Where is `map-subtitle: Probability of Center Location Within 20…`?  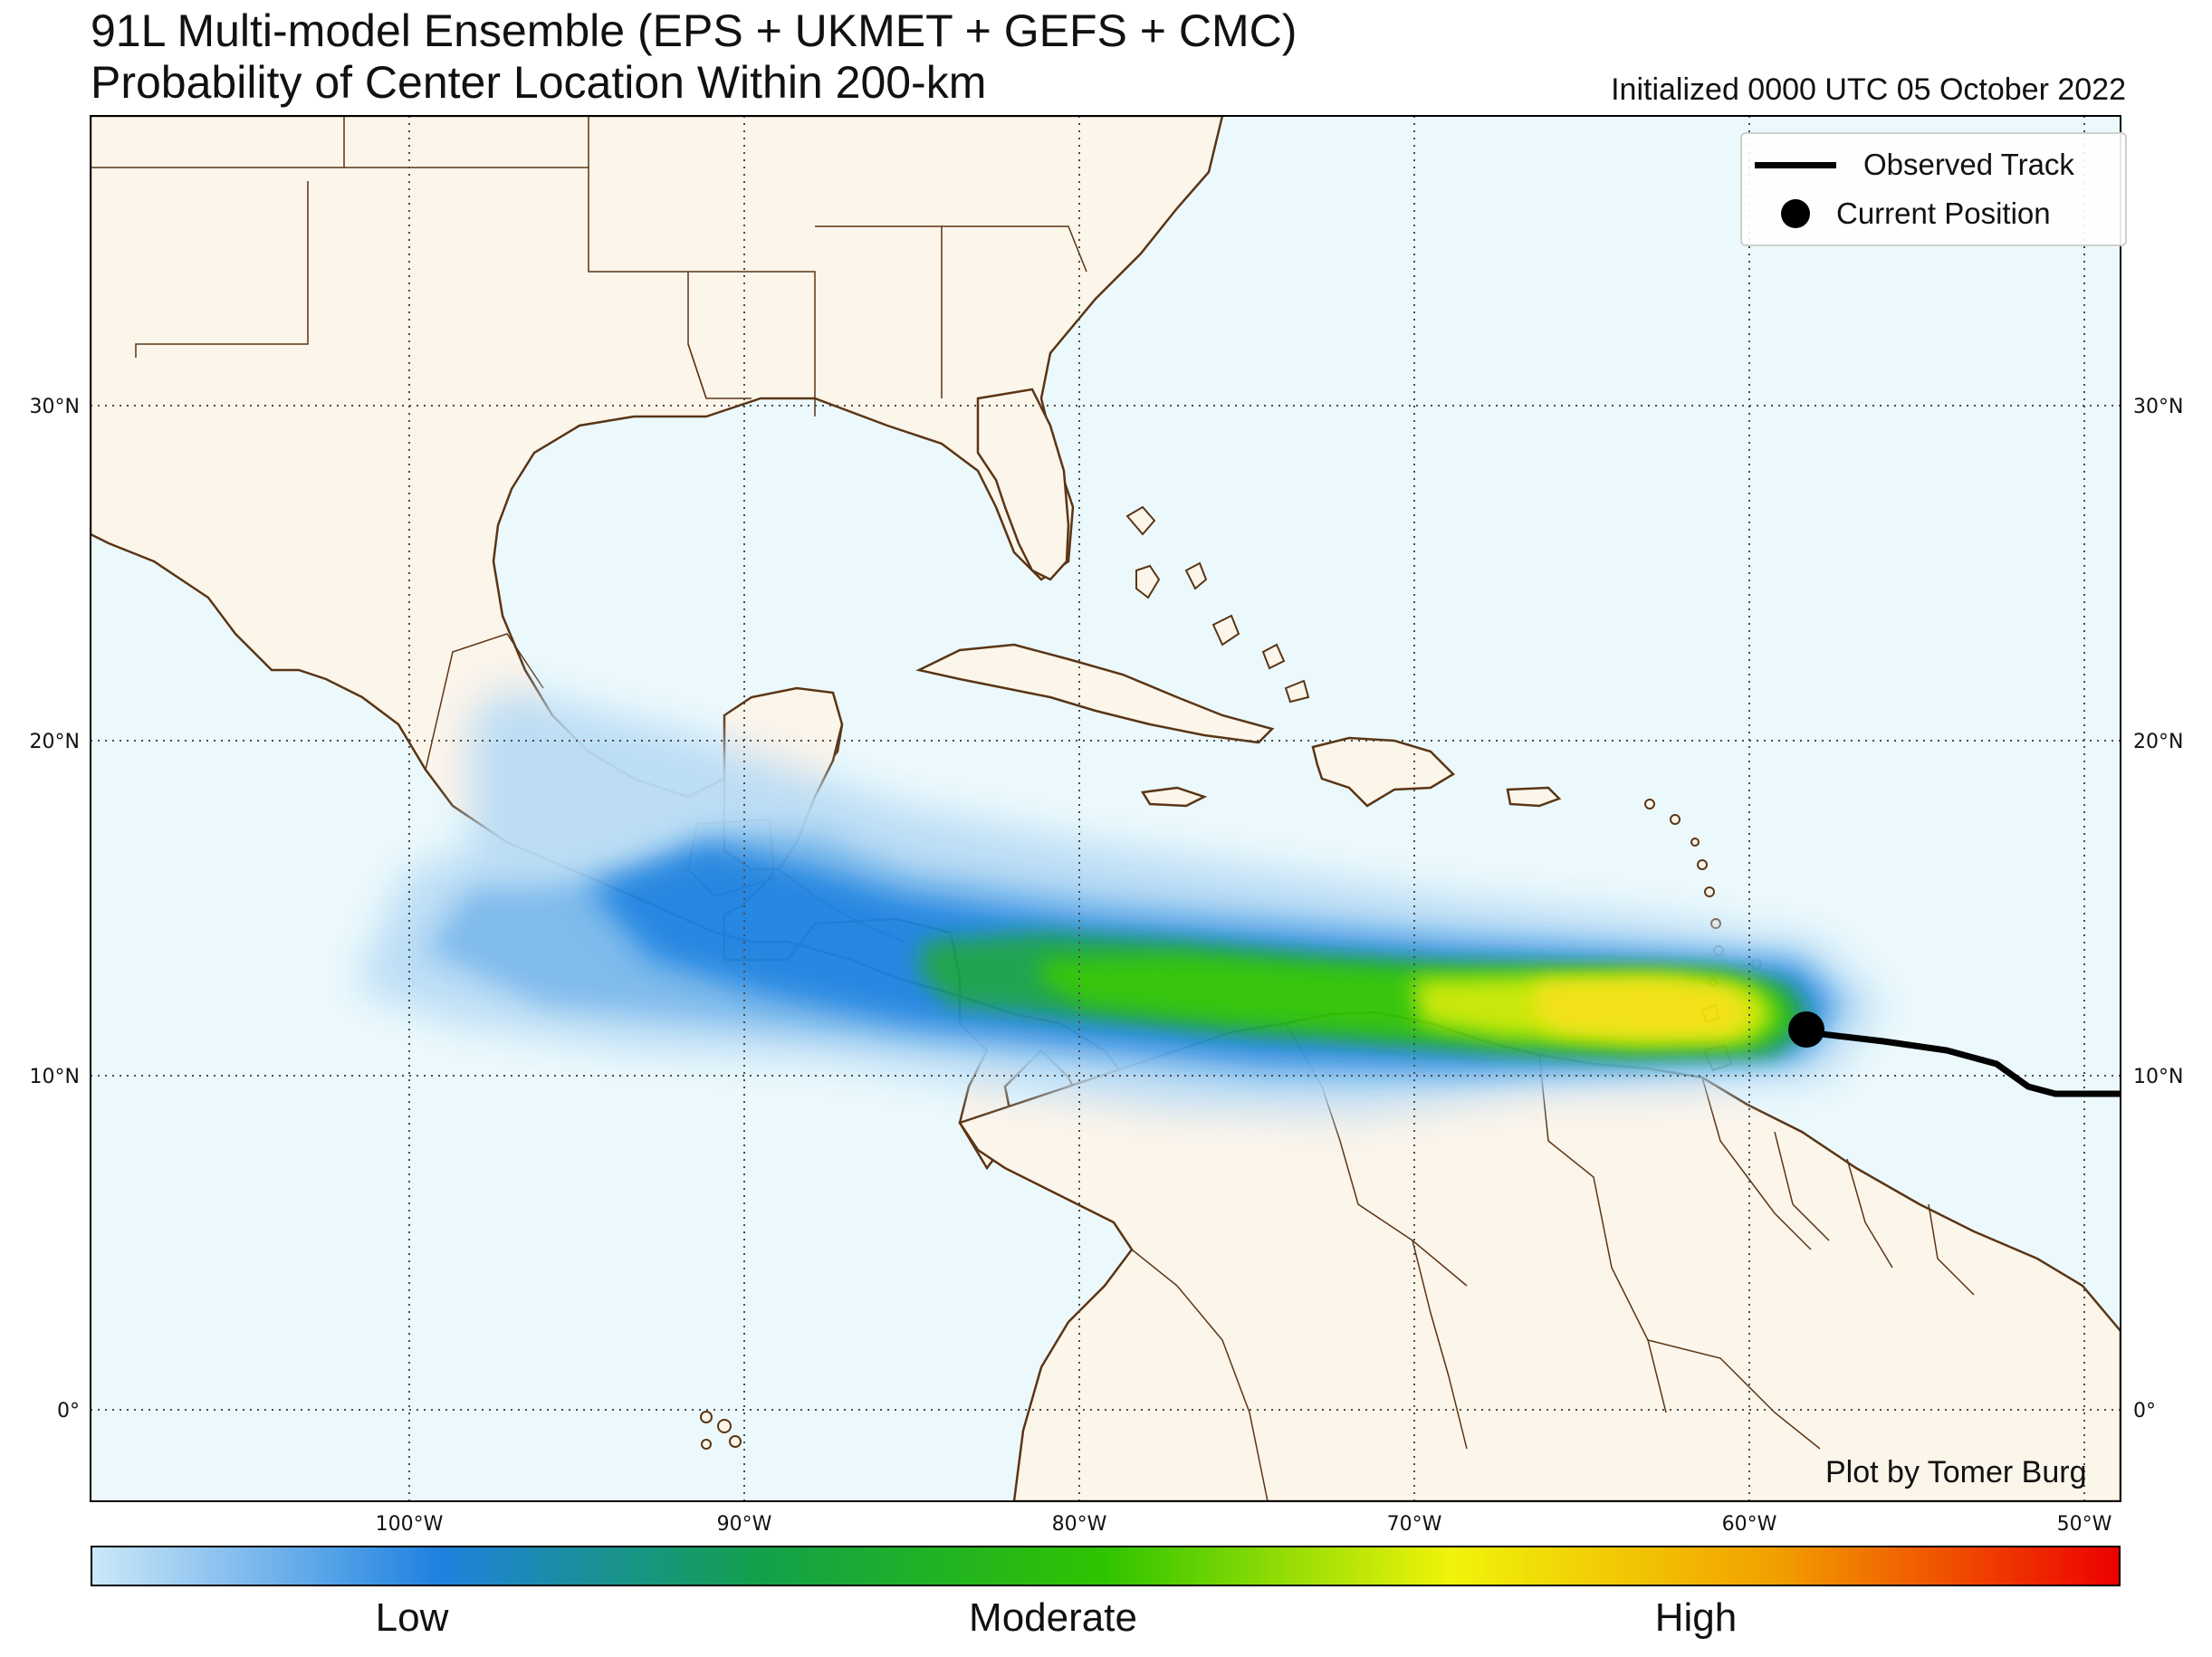 map-subtitle: Probability of Center Location Within 20… is located at coordinates (539, 82).